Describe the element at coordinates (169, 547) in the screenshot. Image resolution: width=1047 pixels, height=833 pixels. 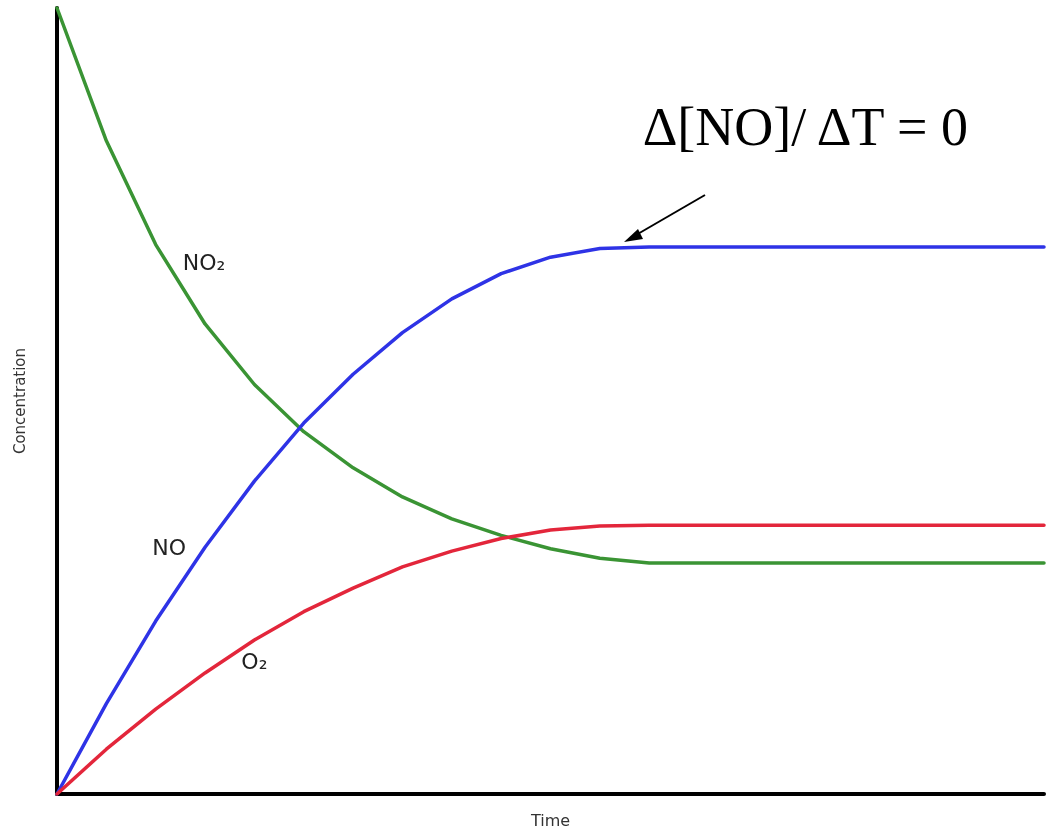
I see `series-label: NO` at that location.